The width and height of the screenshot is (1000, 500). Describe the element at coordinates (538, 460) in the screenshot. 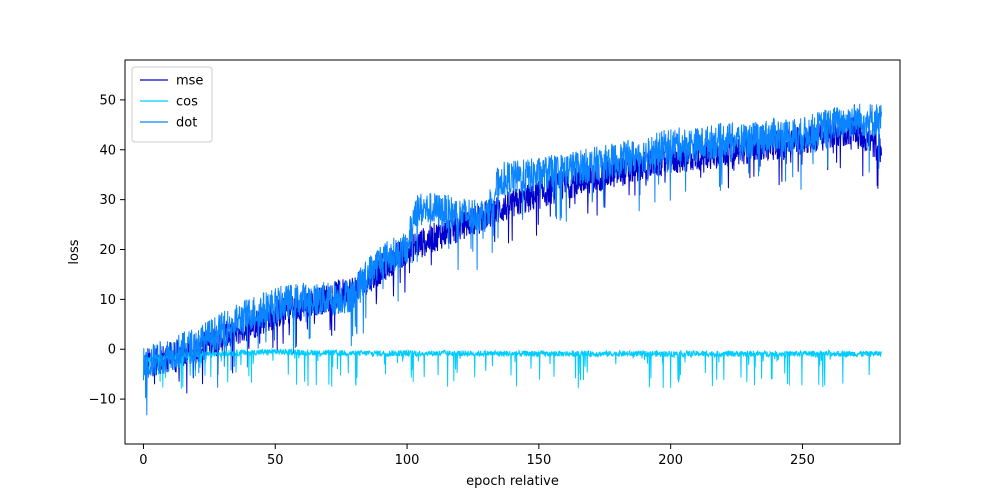

I see `x-tick-label: 150` at that location.